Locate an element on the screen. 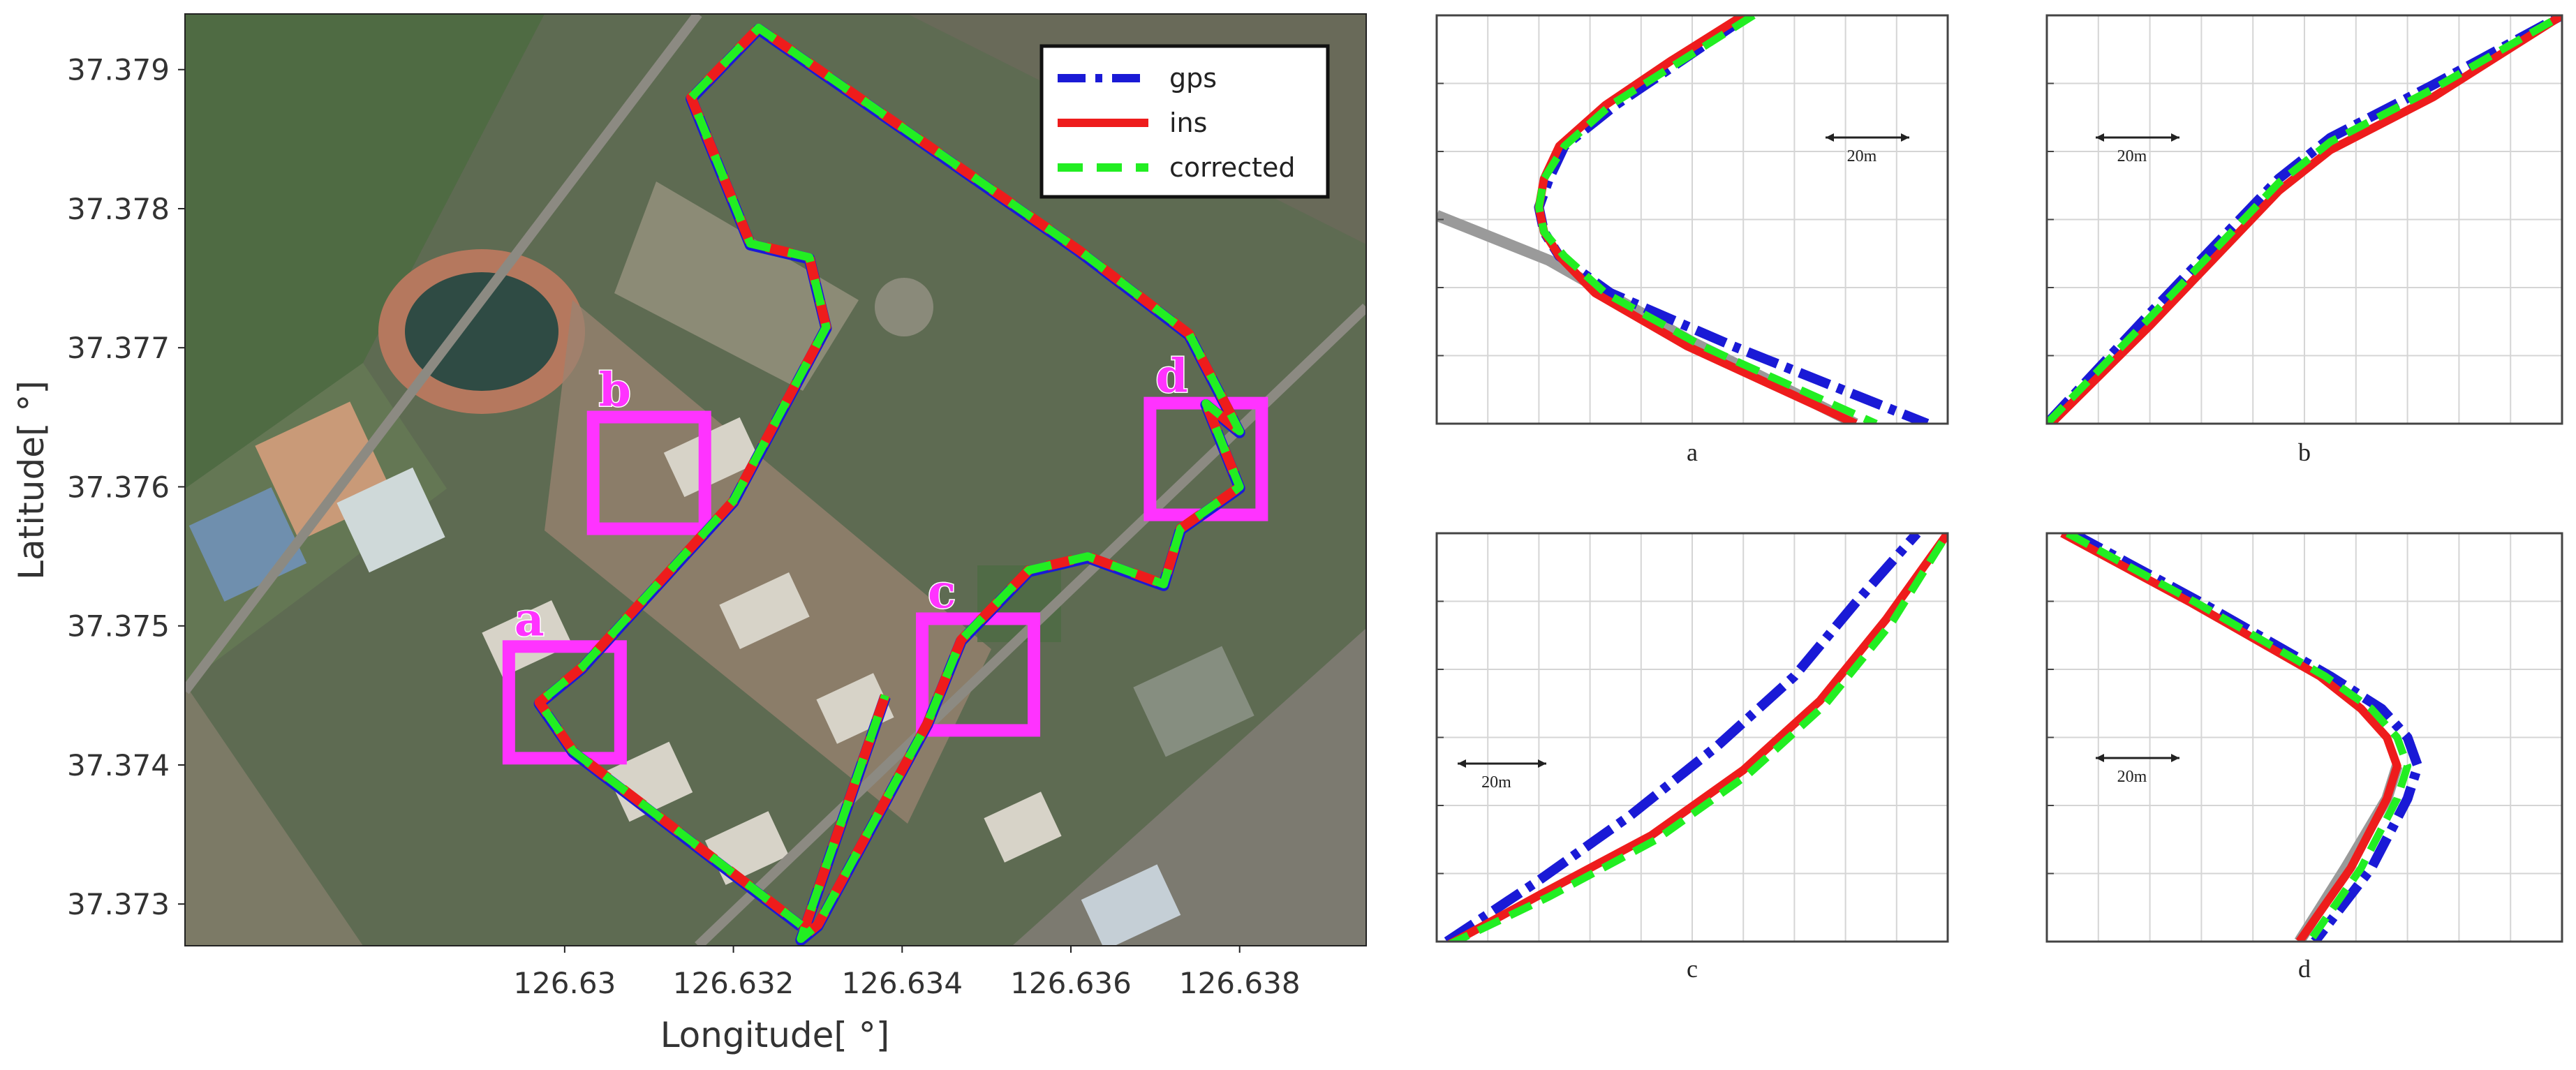 This screenshot has height=1070, width=2576. map-x-ticks: 126.63 126.632 126.634 126.636 126.638 is located at coordinates (907, 973).